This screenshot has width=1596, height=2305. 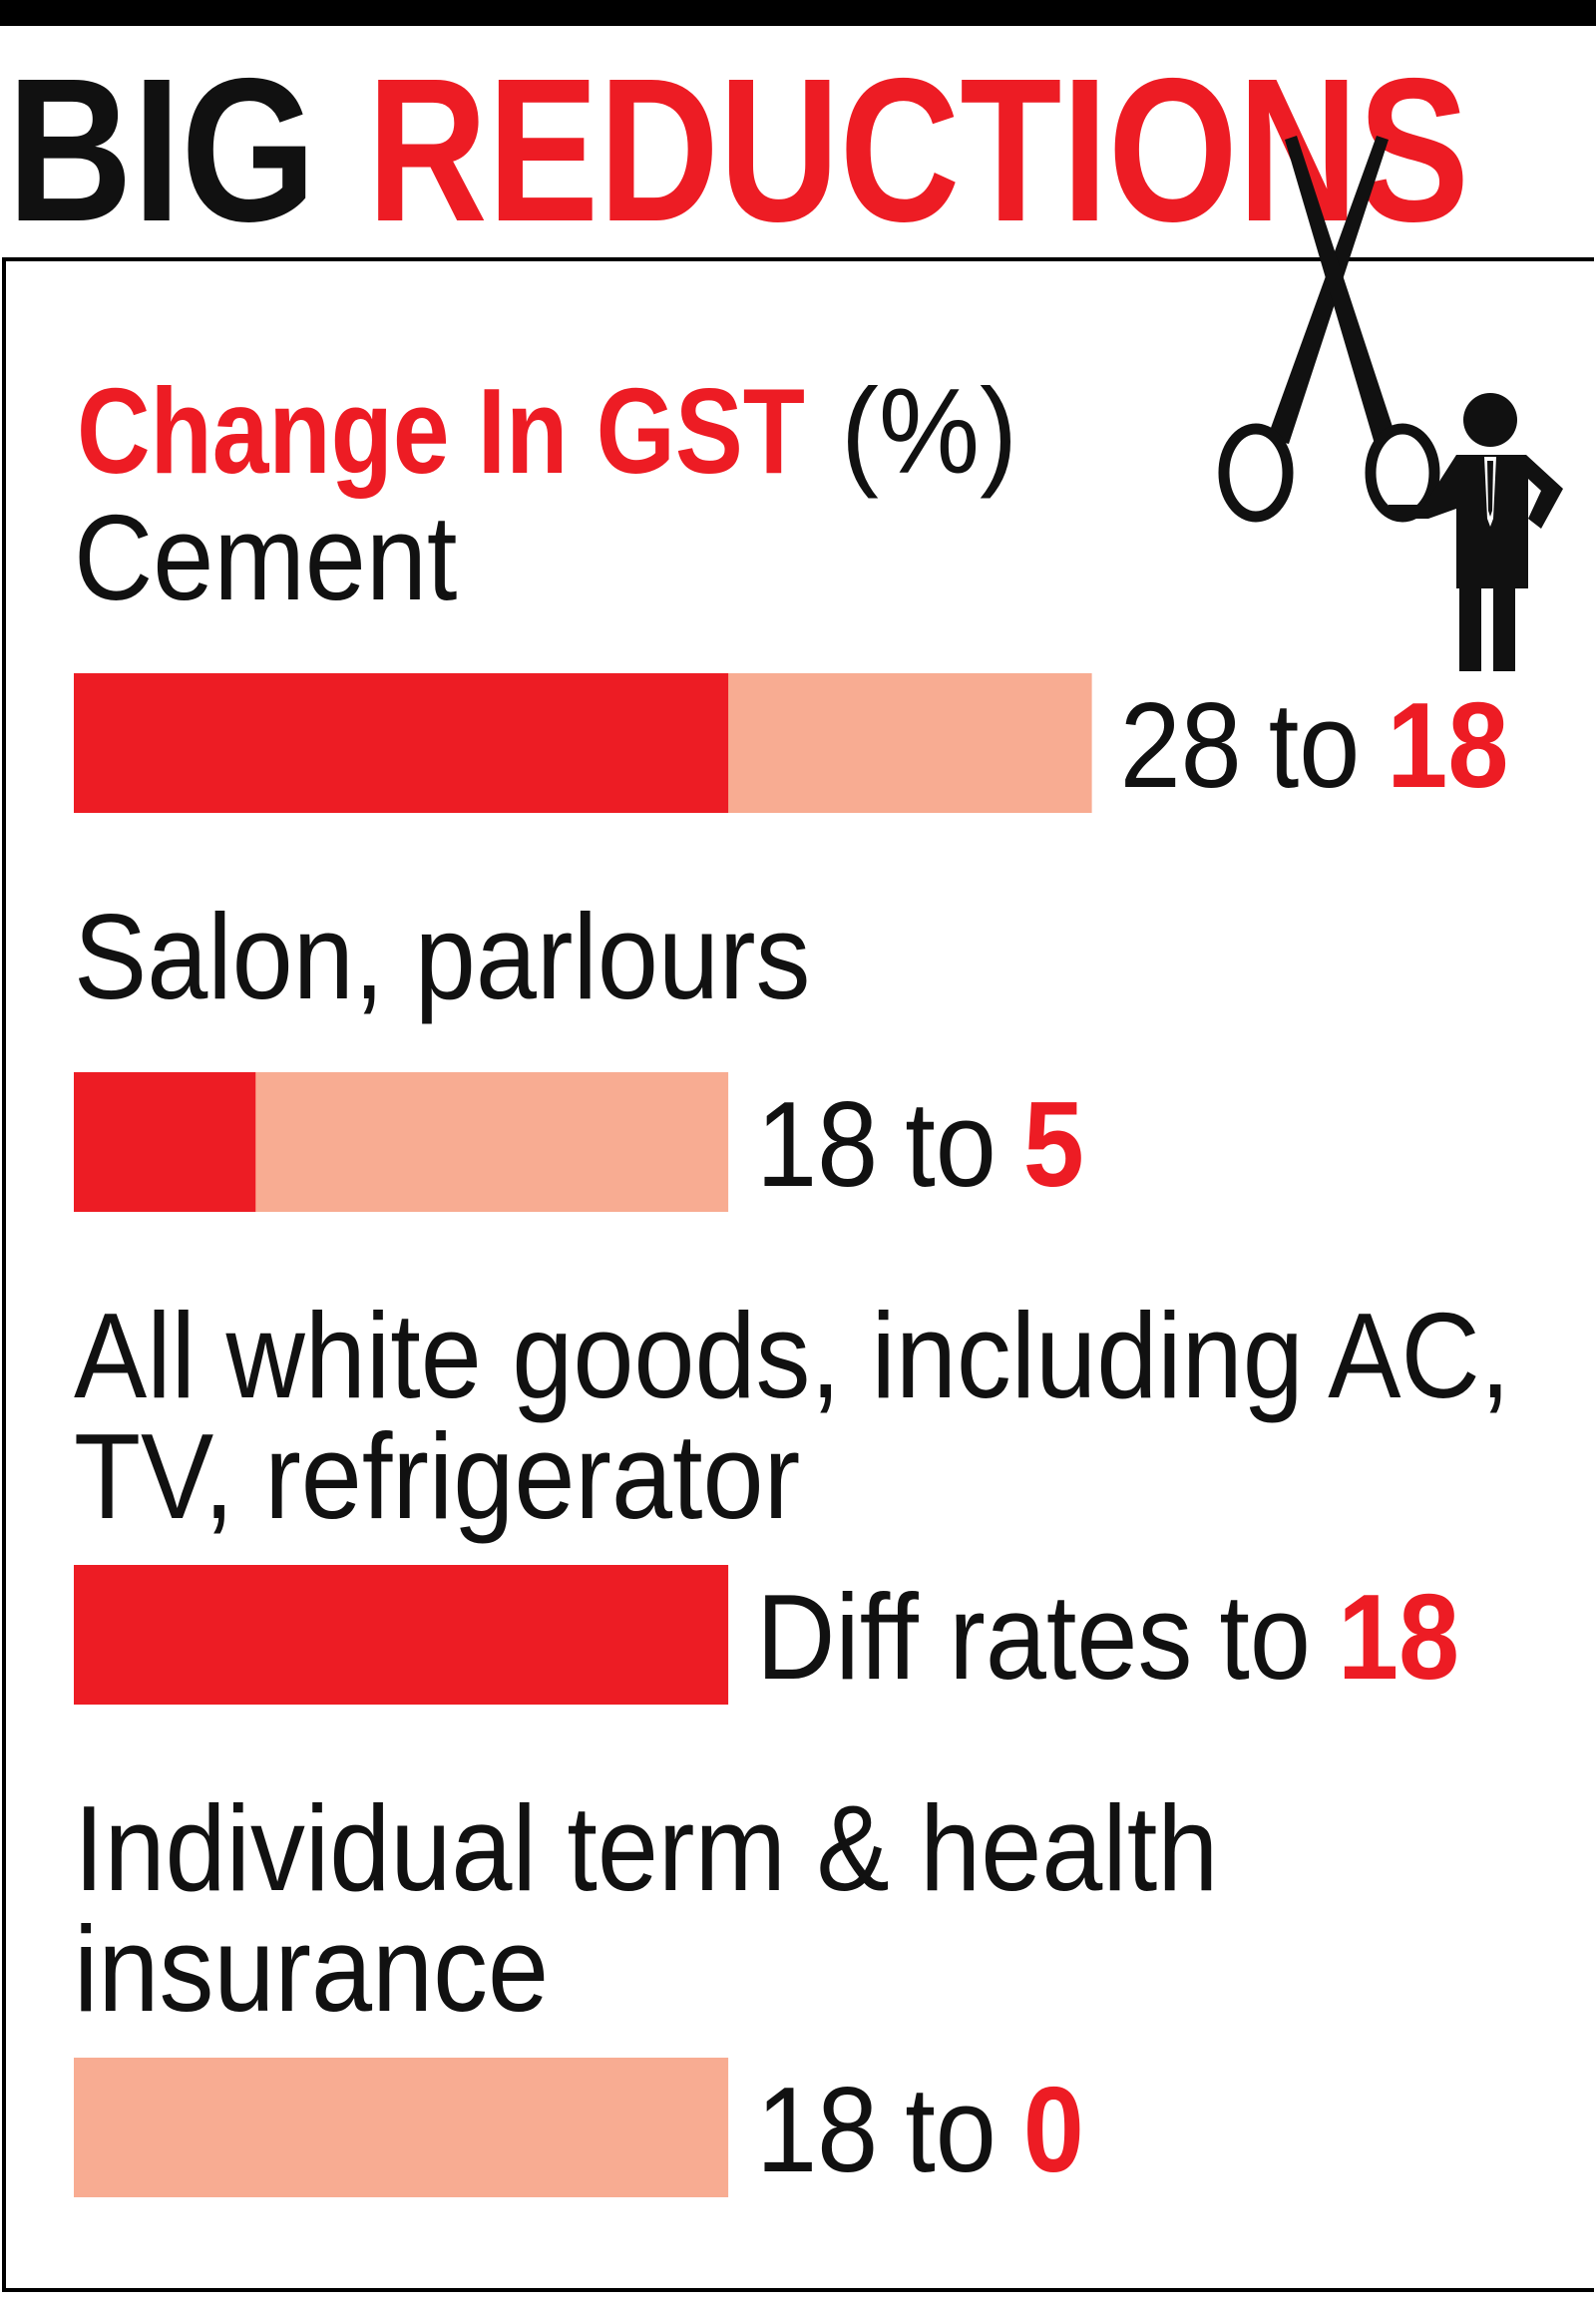 I want to click on top-rule, so click(x=798, y=13).